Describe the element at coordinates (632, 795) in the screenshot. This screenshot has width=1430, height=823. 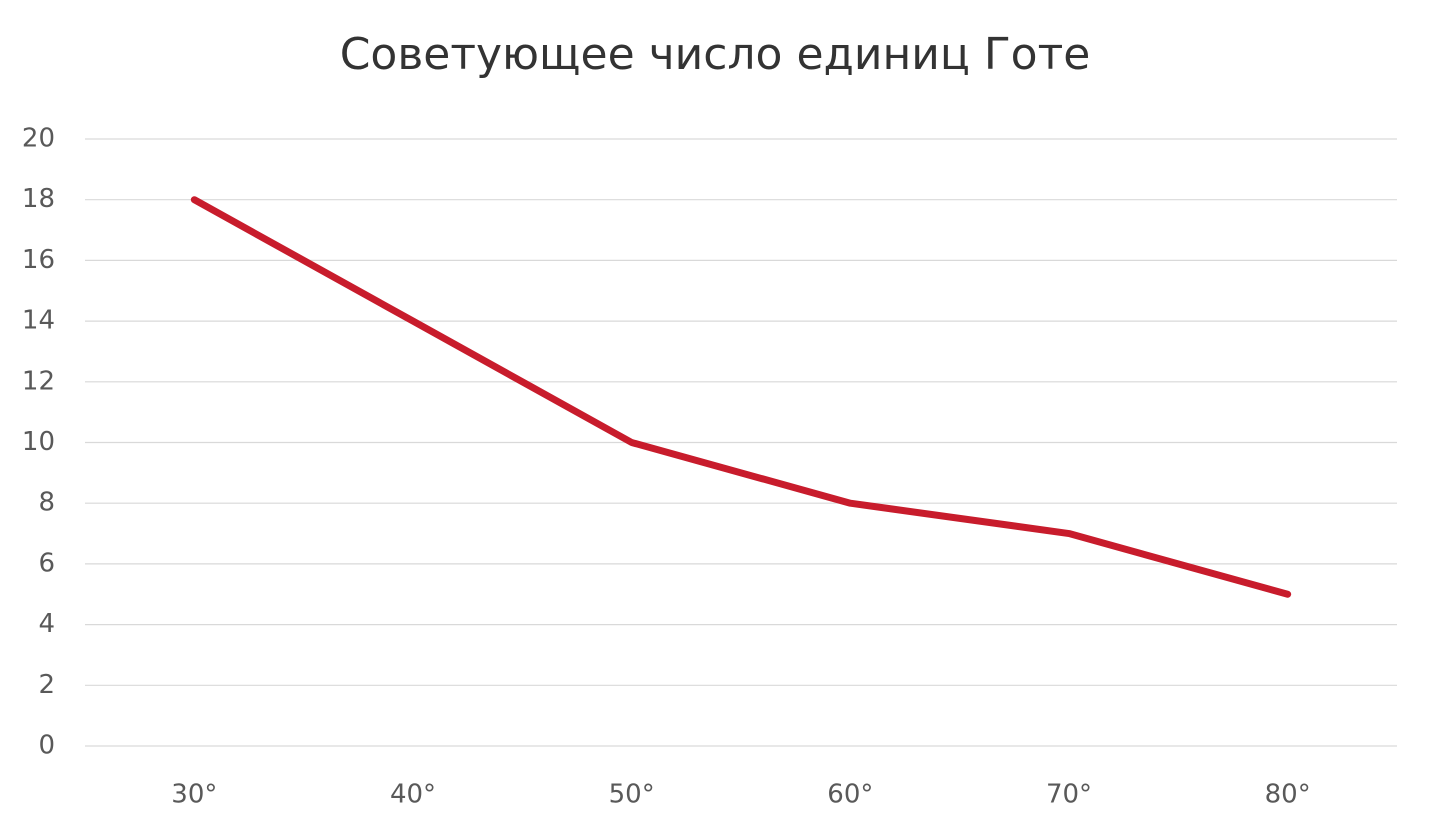
I see `x-tick-label: 50°` at that location.